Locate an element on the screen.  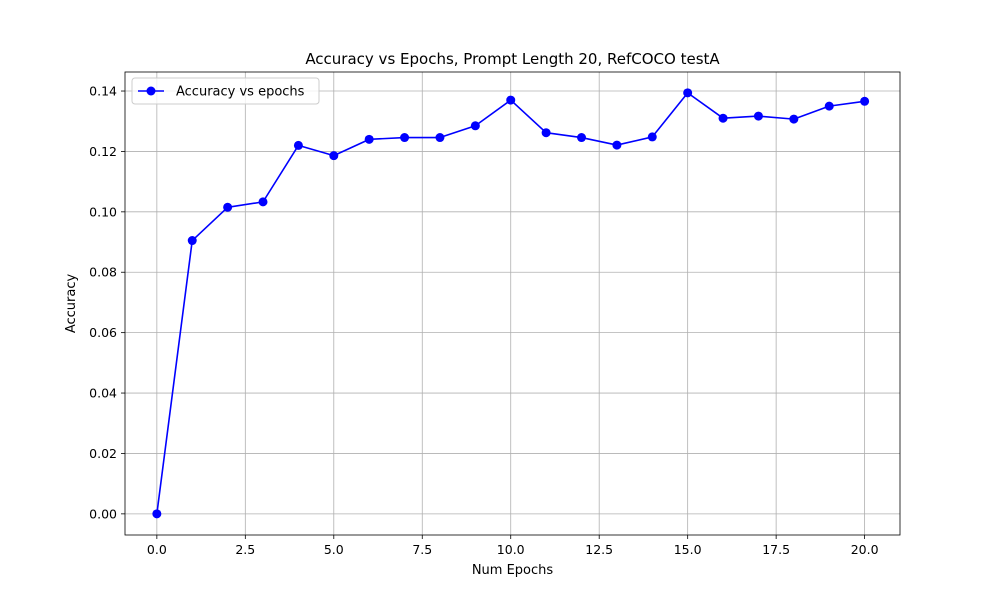
y-tick-label: 0.14 is located at coordinates (103, 91).